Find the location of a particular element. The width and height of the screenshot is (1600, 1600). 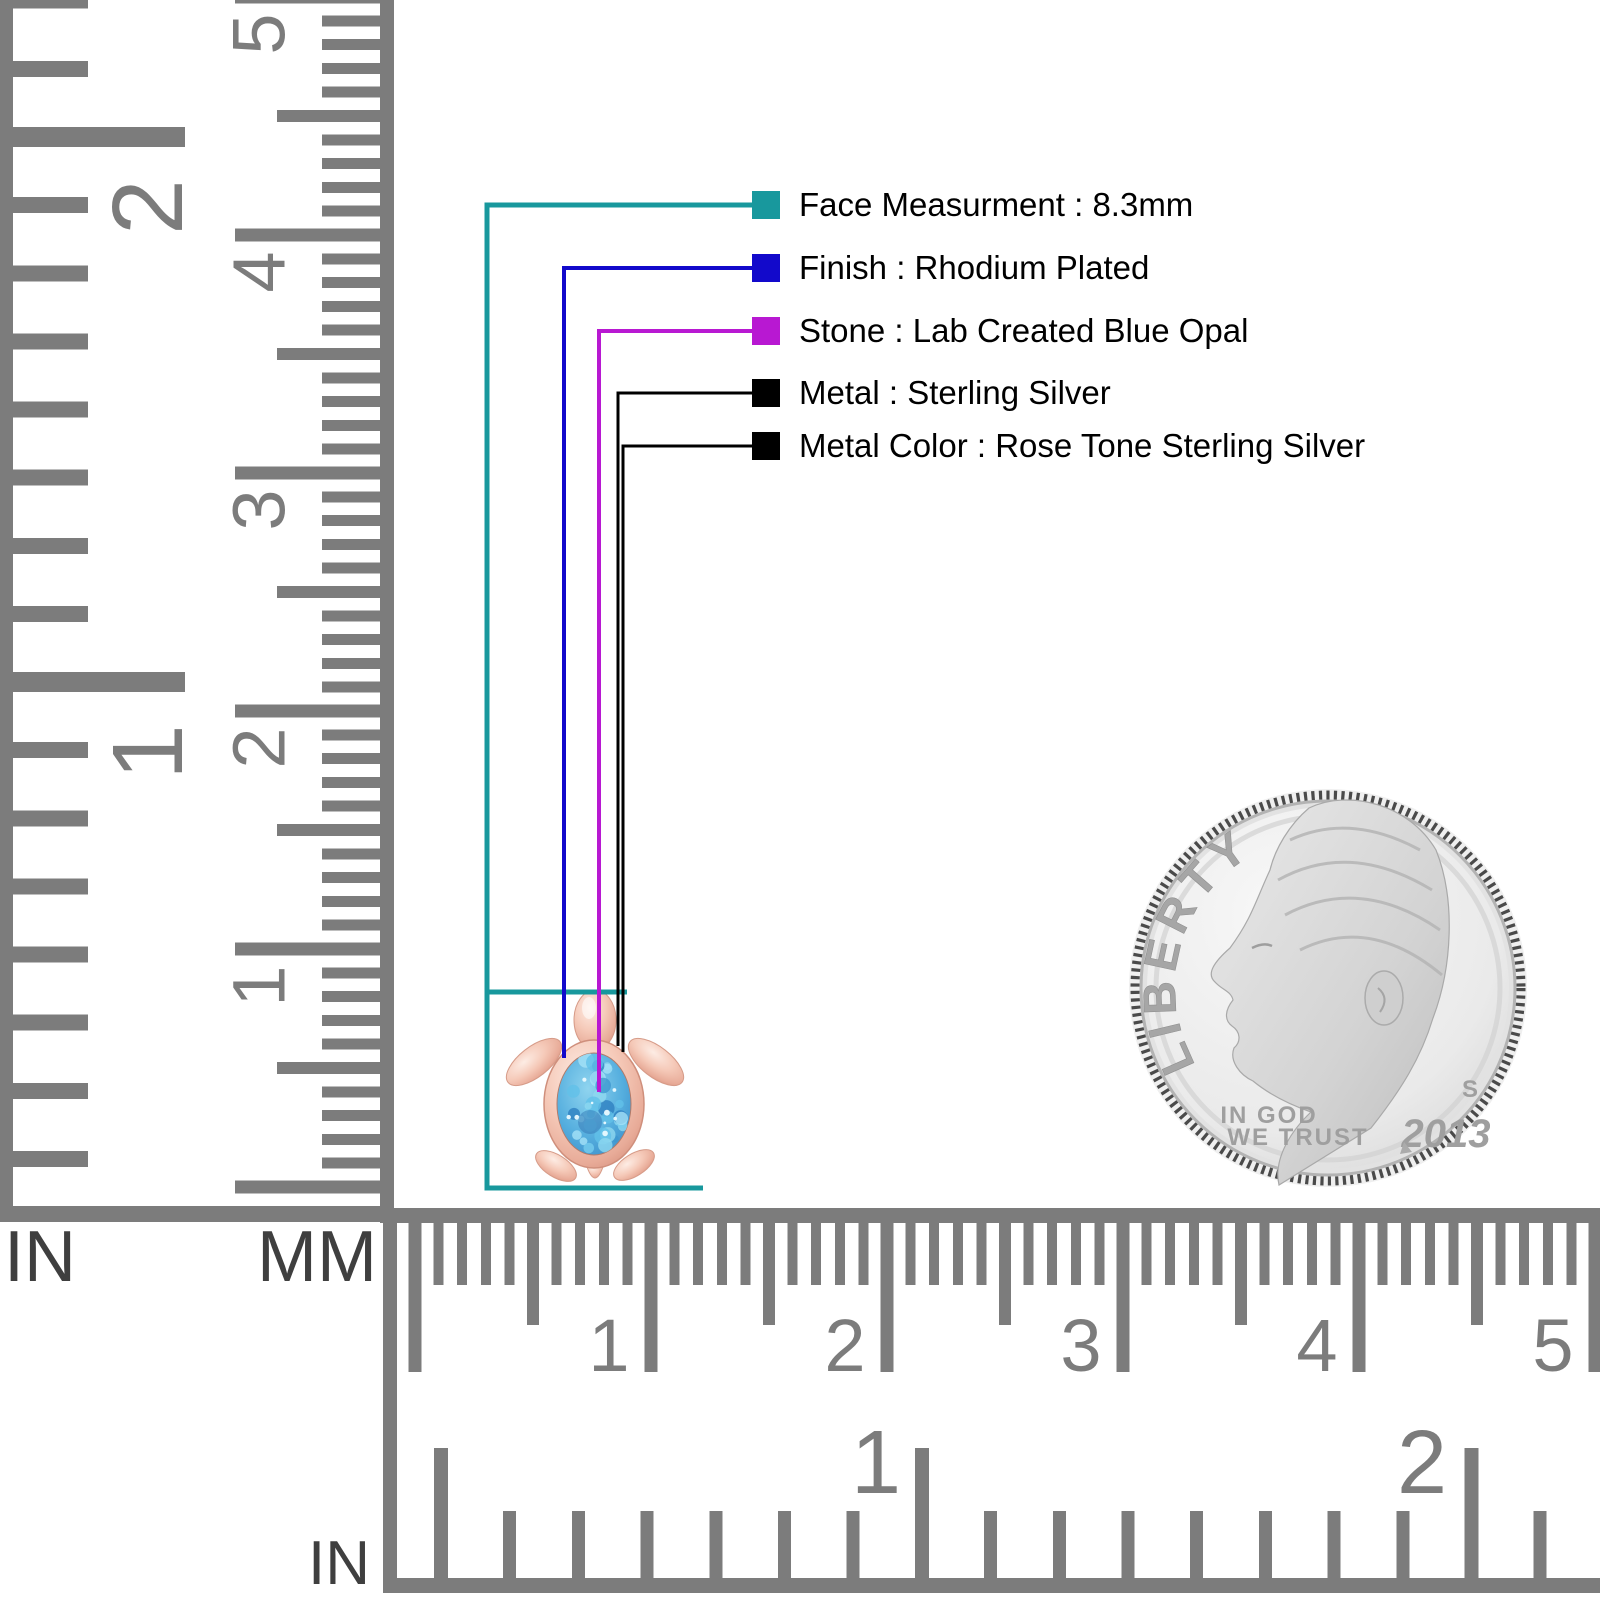

bottom-mm-number: 1 is located at coordinates (608, 1345).